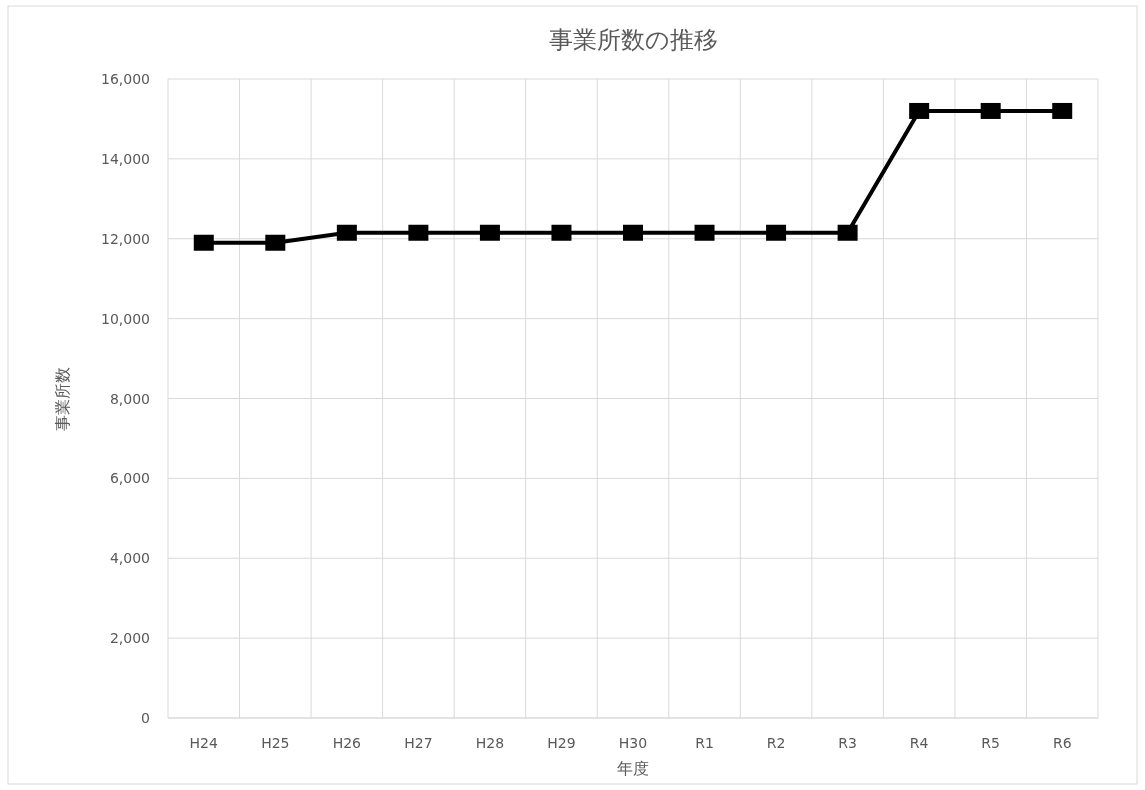 The height and width of the screenshot is (790, 1145). What do you see at coordinates (418, 743) in the screenshot?
I see `x-tick-label: H27` at bounding box center [418, 743].